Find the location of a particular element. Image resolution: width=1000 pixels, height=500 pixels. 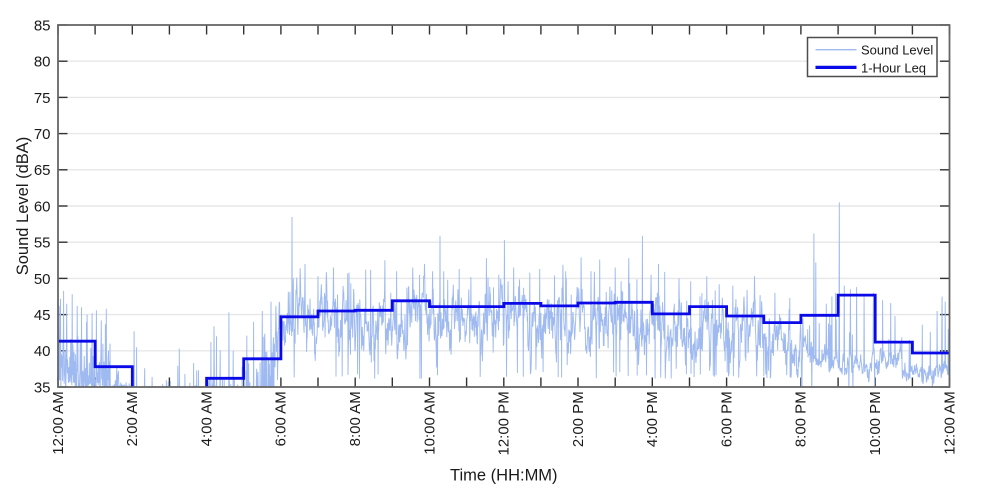

svg-text: 2:00 PM is located at coordinates (578, 419).